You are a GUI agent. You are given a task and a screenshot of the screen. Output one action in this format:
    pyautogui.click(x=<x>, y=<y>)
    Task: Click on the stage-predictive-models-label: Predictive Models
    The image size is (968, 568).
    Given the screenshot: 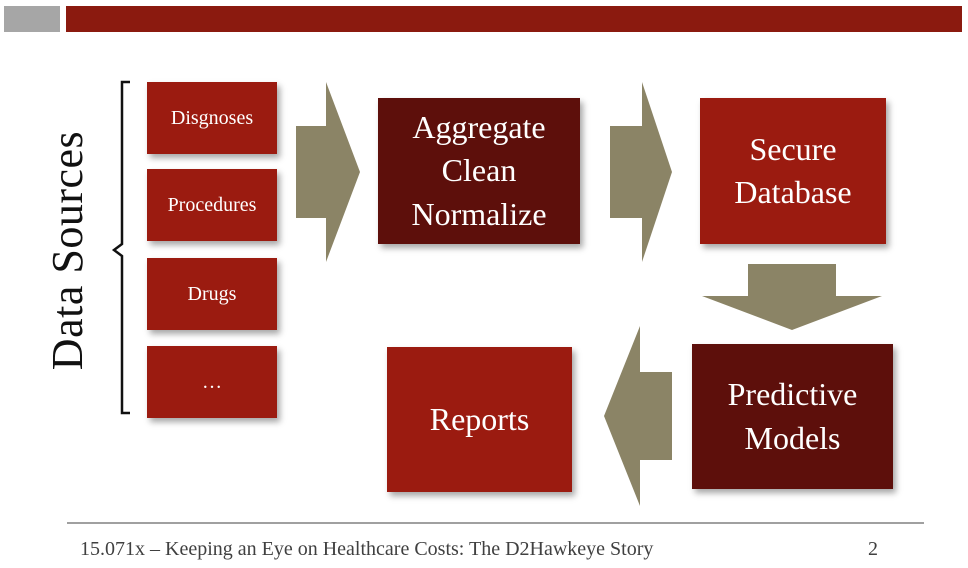 What is the action you would take?
    pyautogui.click(x=792, y=416)
    